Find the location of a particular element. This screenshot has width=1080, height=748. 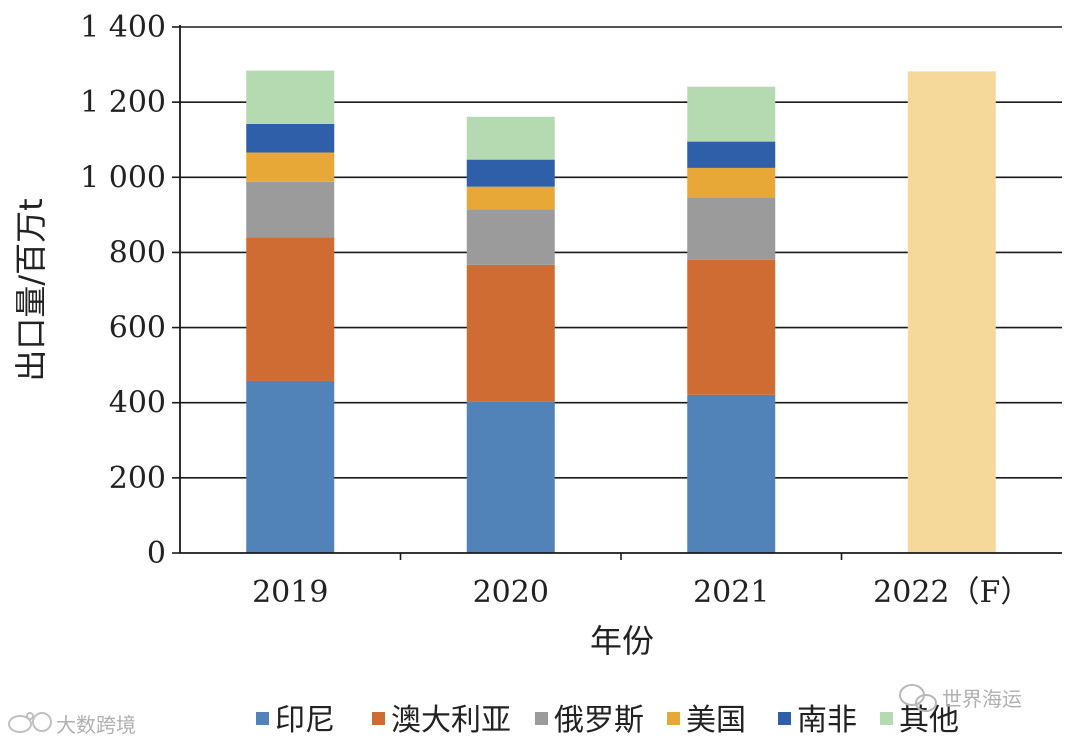

y-tick-label: 0 is located at coordinates (156, 553).